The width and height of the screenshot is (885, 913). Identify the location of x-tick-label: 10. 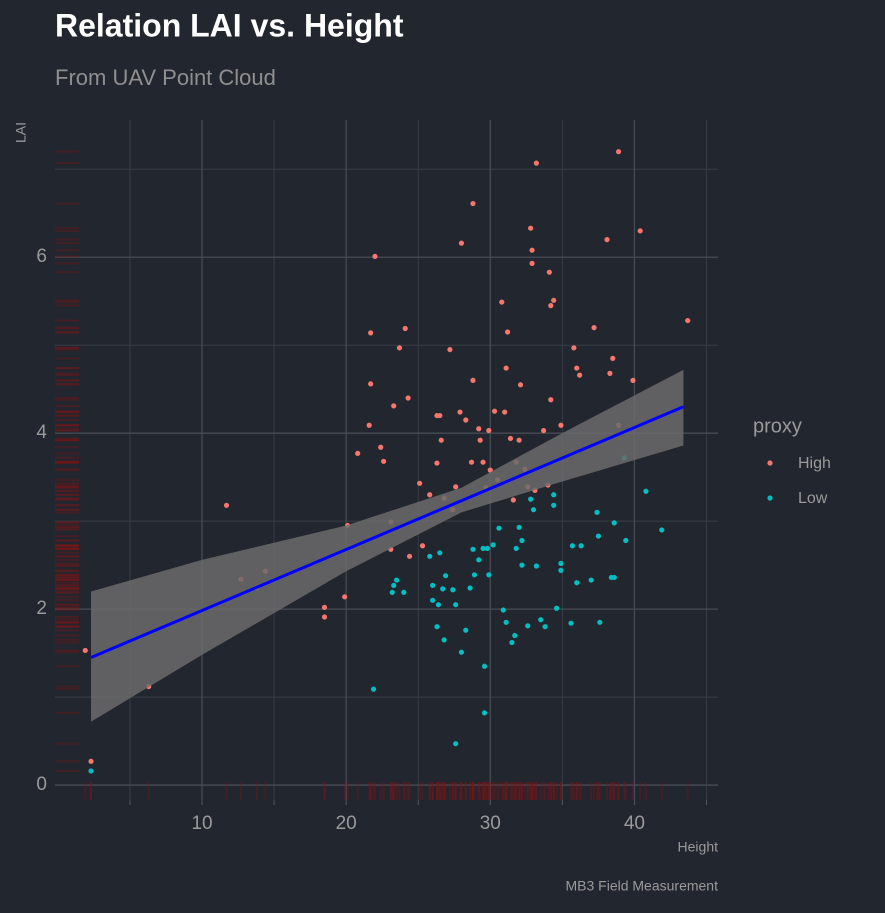
(201, 823).